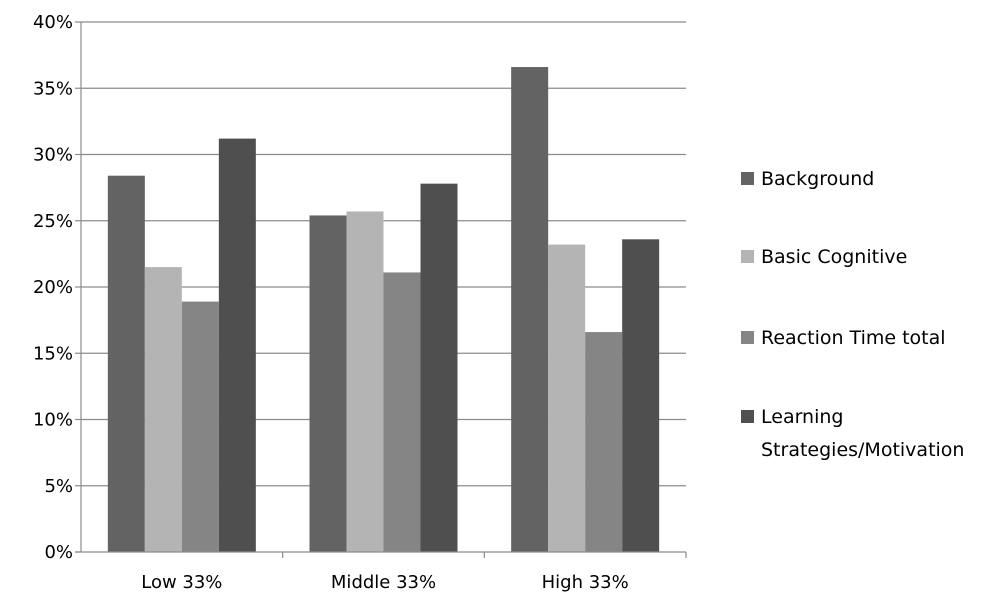  Describe the element at coordinates (402, 412) in the screenshot. I see `bar-reaction-time-total-middle-33-` at that location.